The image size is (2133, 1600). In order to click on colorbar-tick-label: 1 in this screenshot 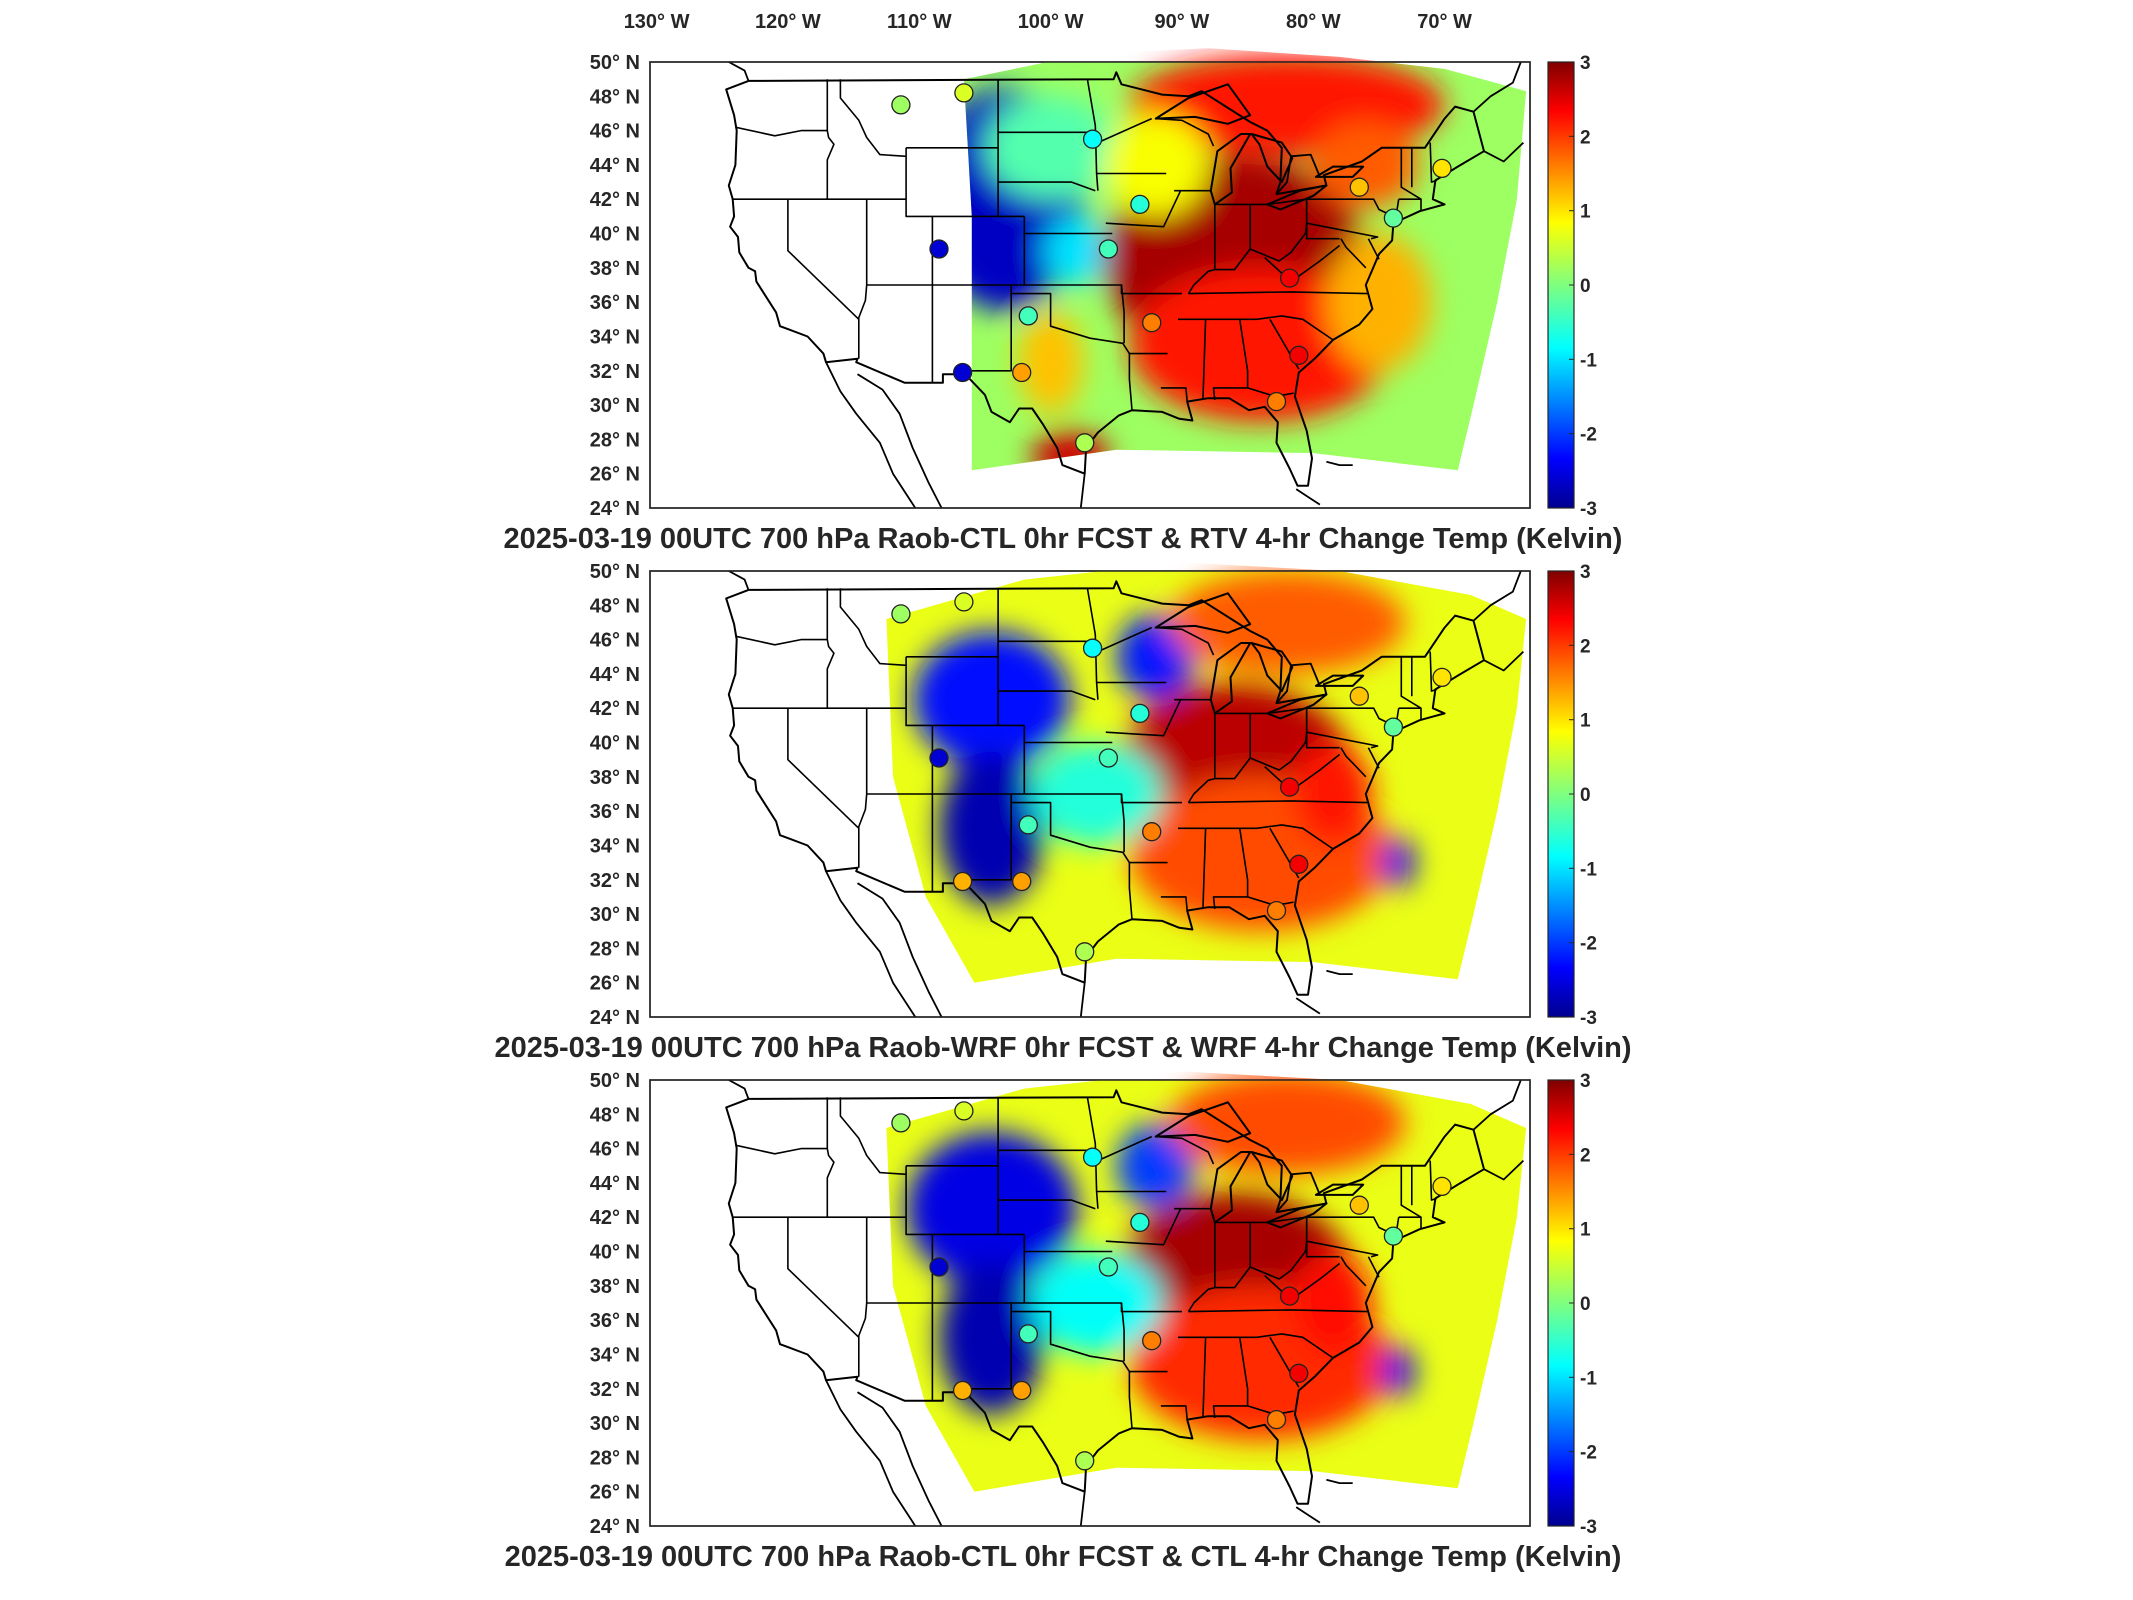, I will do `click(1585, 212)`.